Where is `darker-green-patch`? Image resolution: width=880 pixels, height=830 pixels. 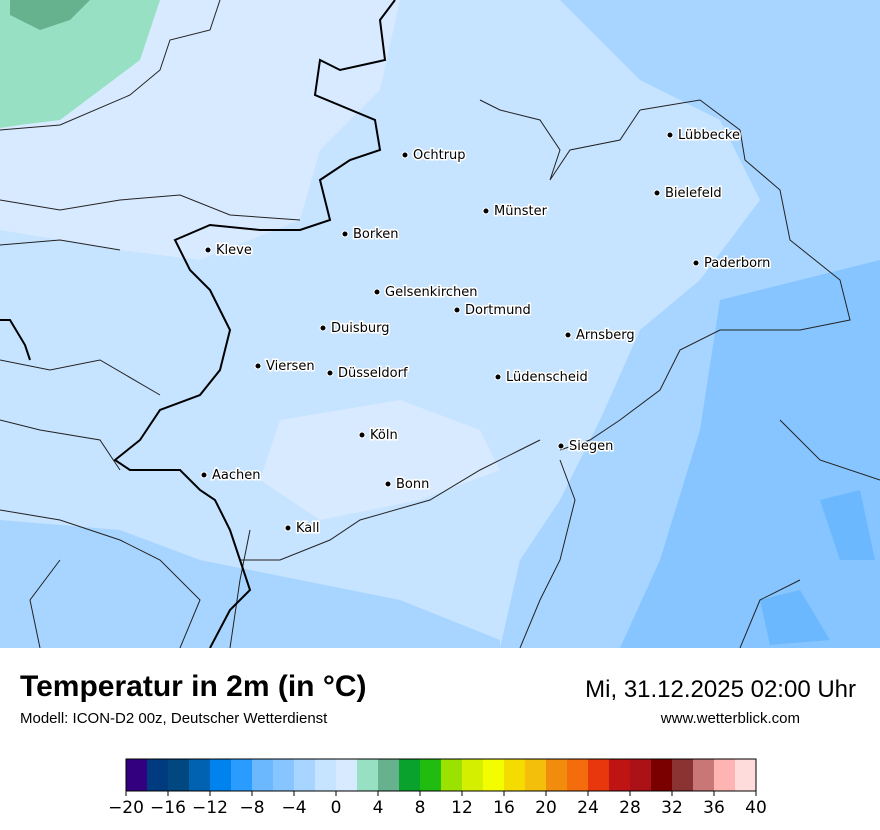
darker-green-patch is located at coordinates (50, 15).